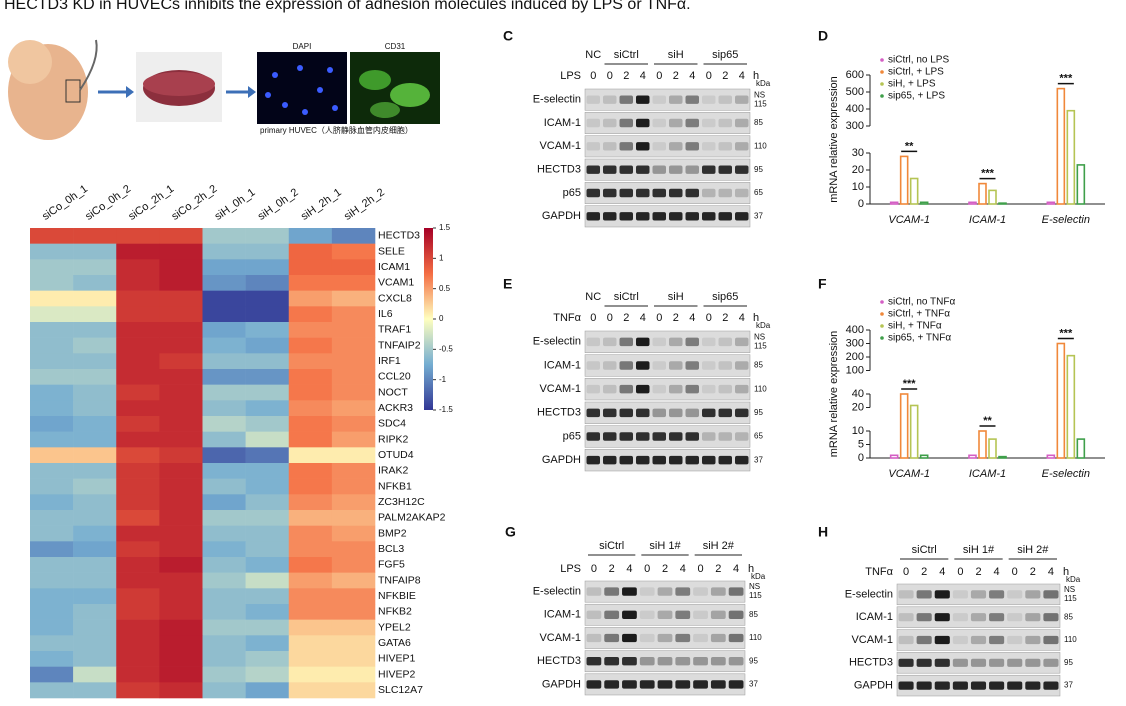 Image resolution: width=1126 pixels, height=706 pixels. What do you see at coordinates (756, 318) in the screenshot?
I see `time-unit: h` at bounding box center [756, 318].